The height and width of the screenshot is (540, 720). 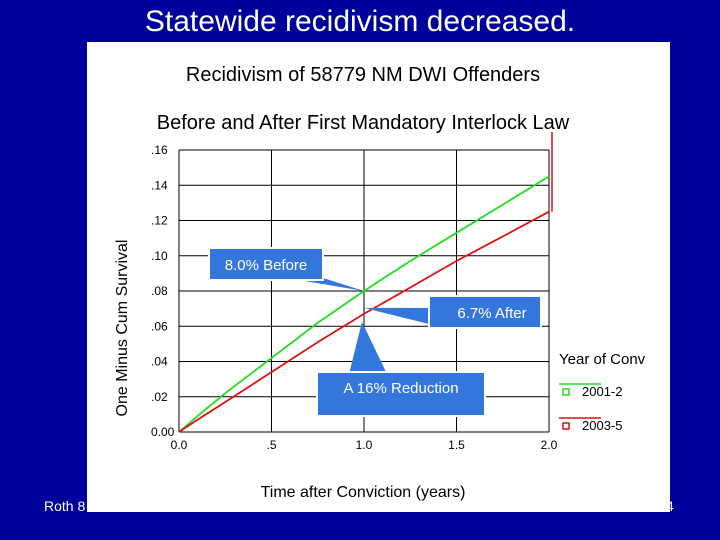 What do you see at coordinates (400, 388) in the screenshot?
I see `callout-text-reduction: A 16% Reduction` at bounding box center [400, 388].